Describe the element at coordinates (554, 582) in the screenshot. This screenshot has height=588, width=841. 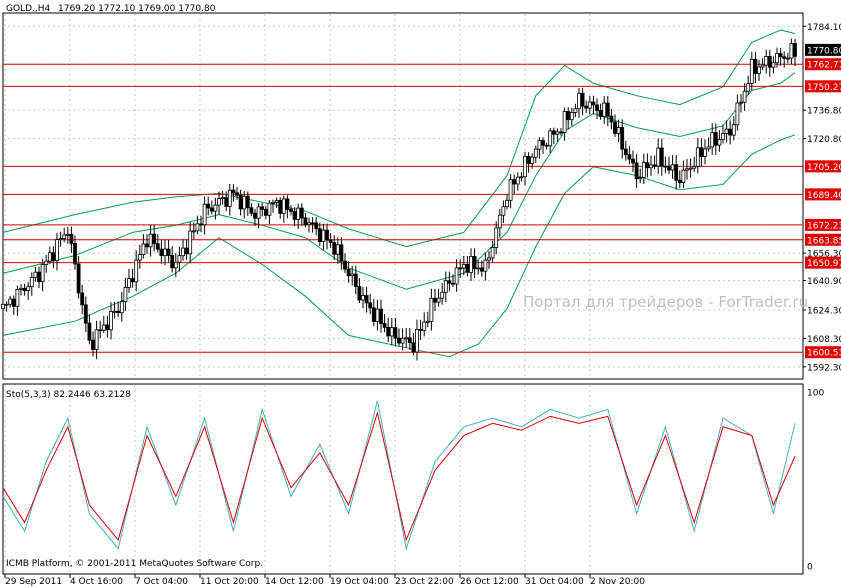
I see `x-tick-label: 31 Oct 04:00` at that location.